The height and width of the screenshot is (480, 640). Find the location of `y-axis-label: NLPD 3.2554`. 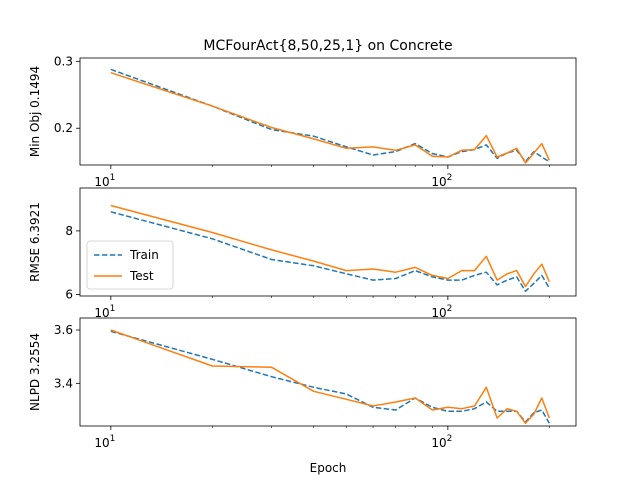

y-axis-label: NLPD 3.2554 is located at coordinates (35, 372).